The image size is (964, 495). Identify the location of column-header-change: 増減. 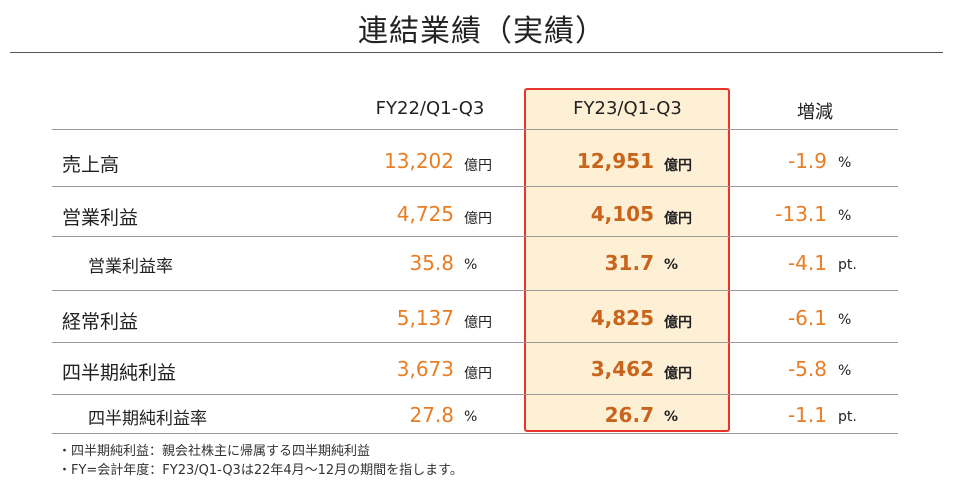
(815, 112).